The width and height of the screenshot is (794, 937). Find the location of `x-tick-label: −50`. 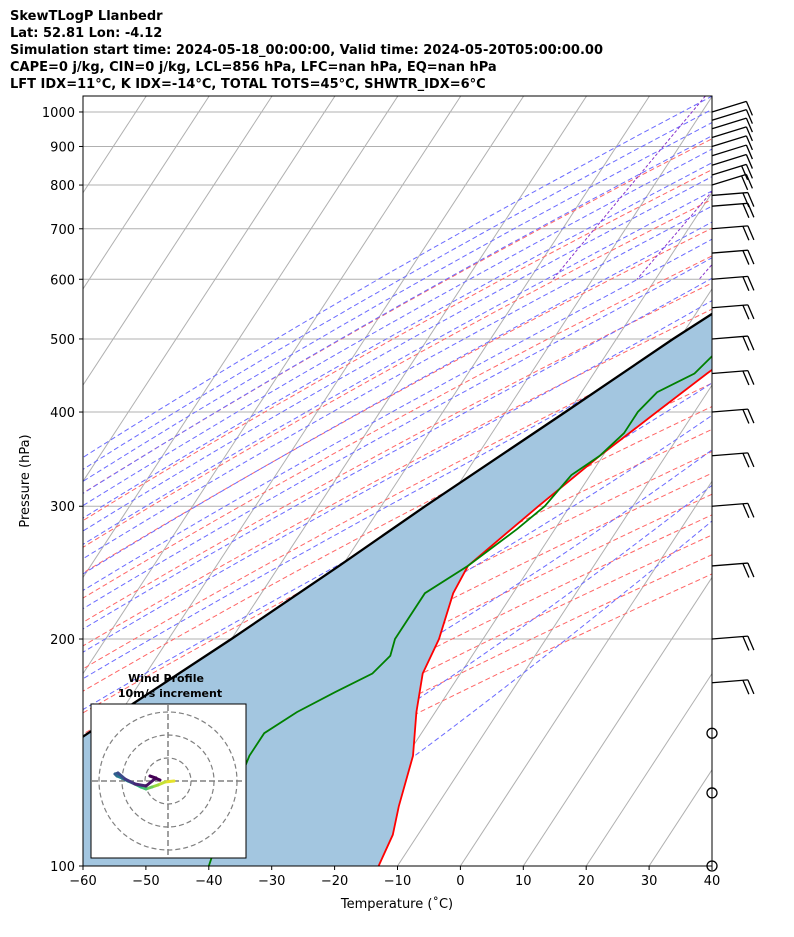

x-tick-label: −50 is located at coordinates (145, 881).